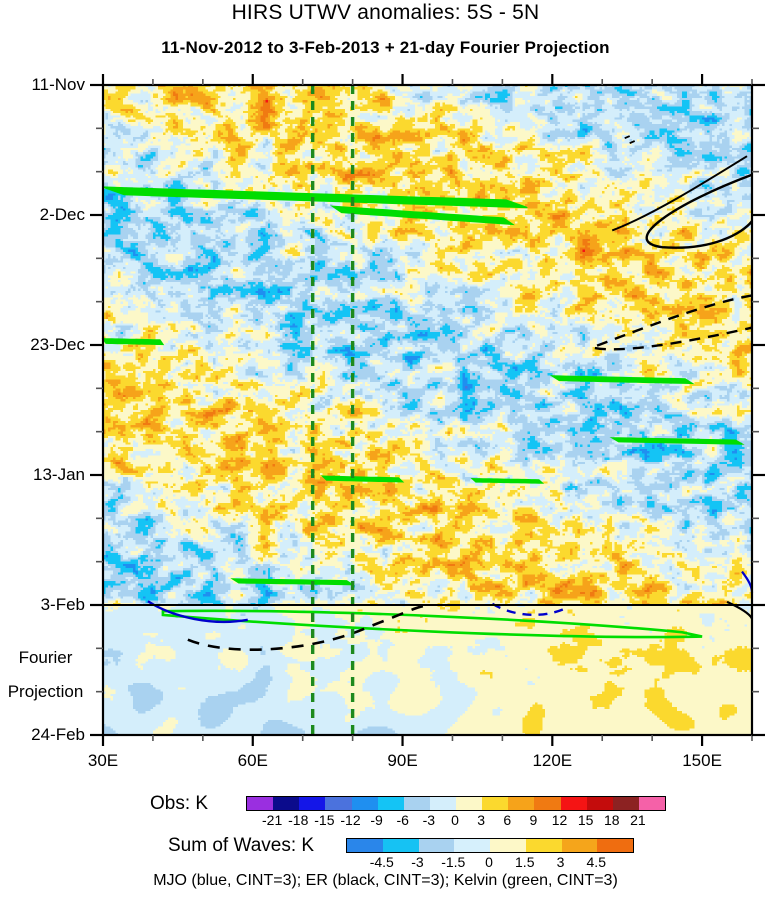  What do you see at coordinates (403, 761) in the screenshot?
I see `x-axis-tick-label: 90E` at bounding box center [403, 761].